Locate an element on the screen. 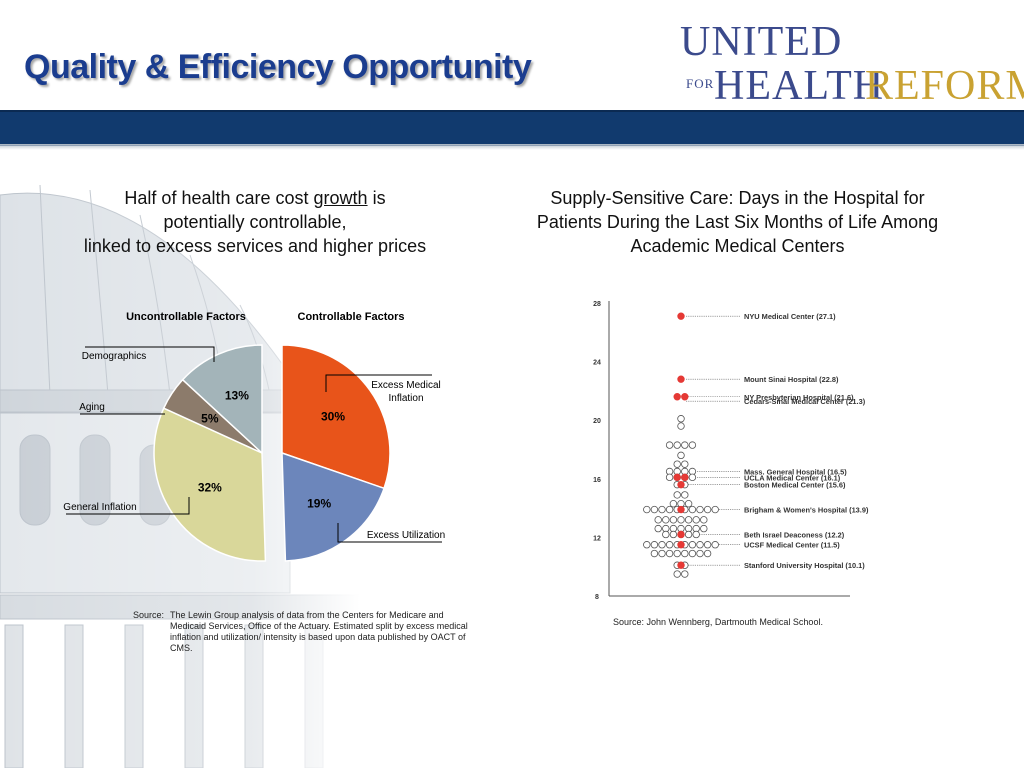 The height and width of the screenshot is (768, 1024). pie-slice-general-inflation is located at coordinates (210, 484).